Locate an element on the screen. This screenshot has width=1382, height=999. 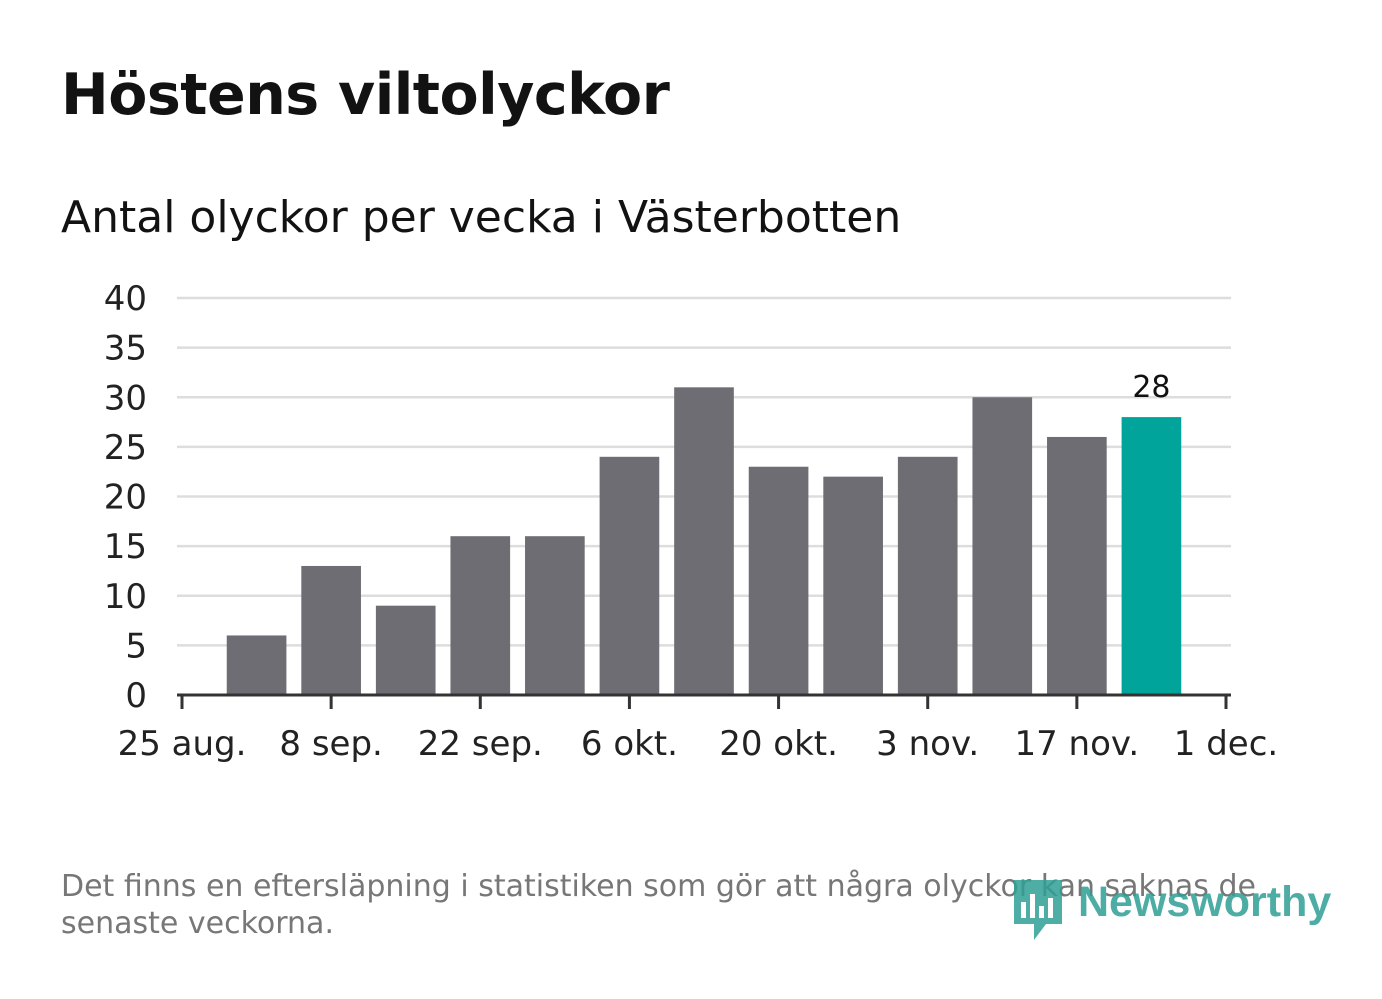
y-tick-label: 40 is located at coordinates (125, 299).